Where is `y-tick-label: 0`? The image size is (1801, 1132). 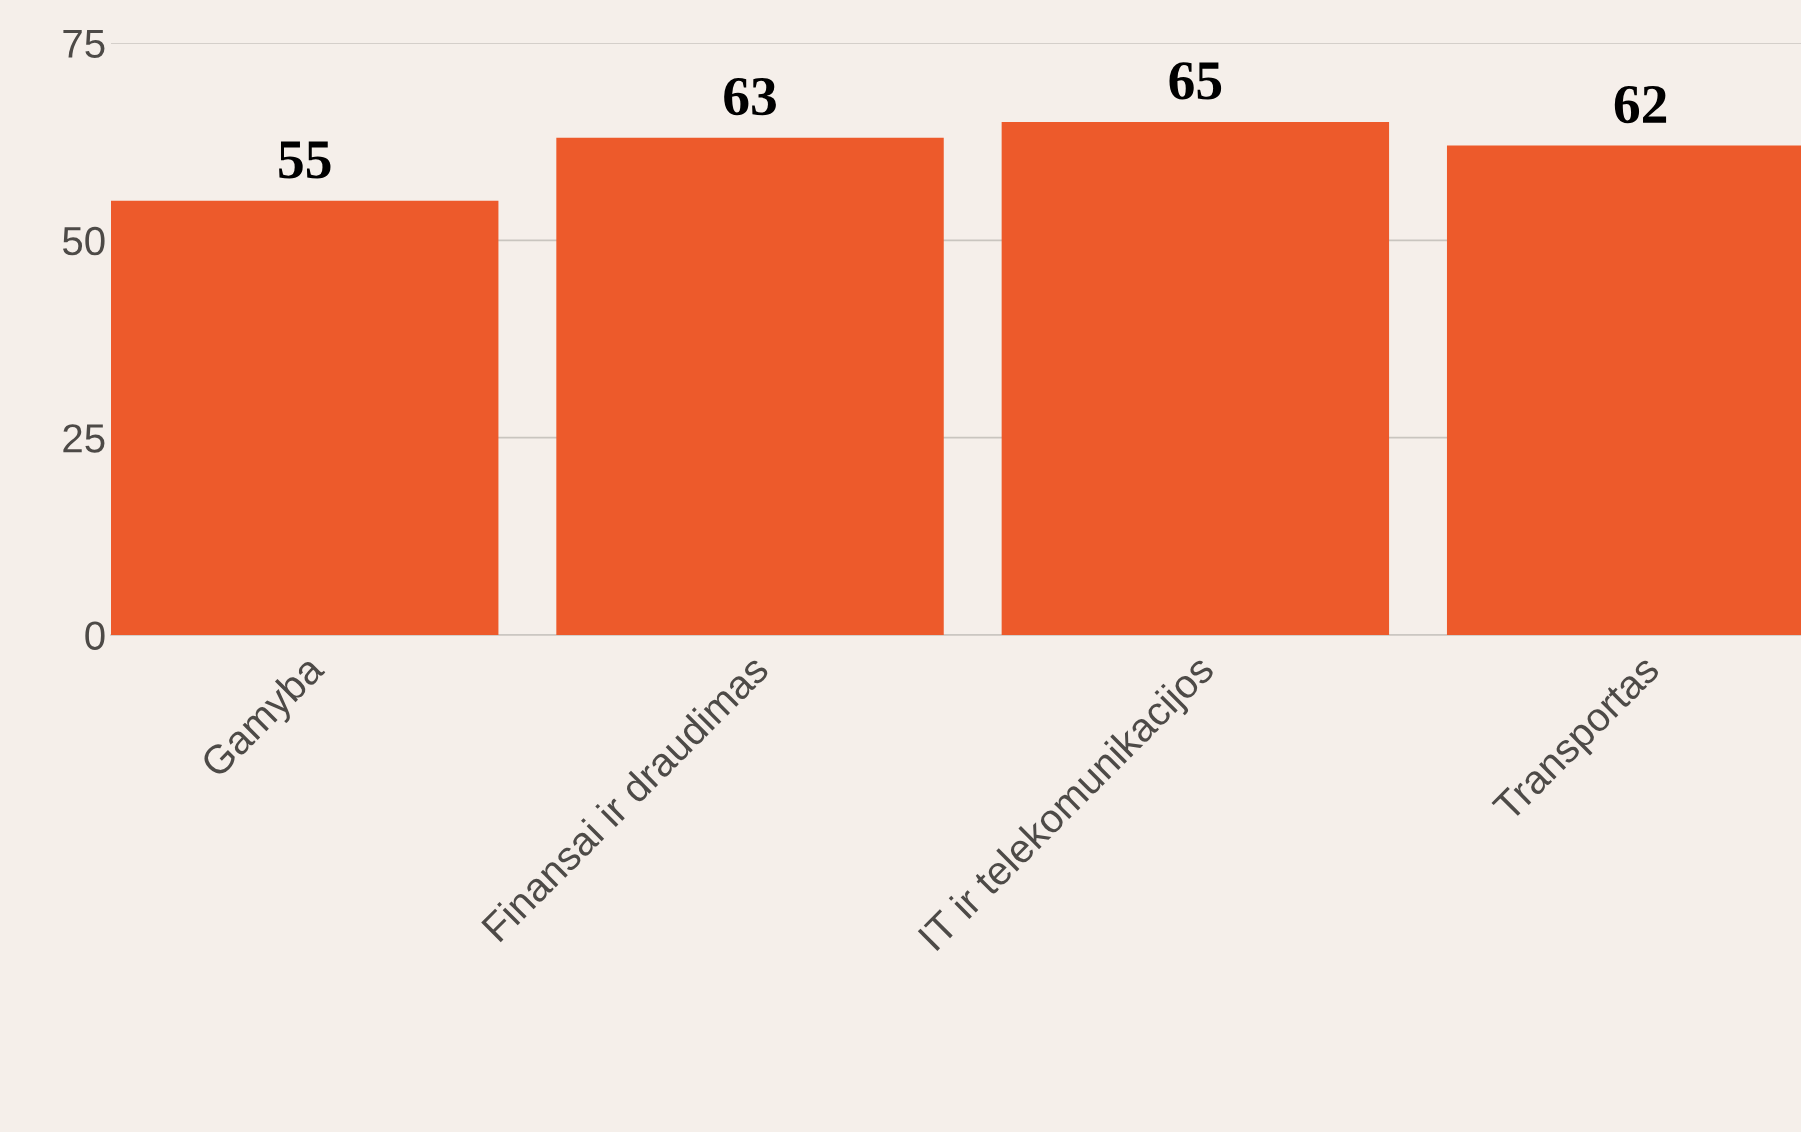 y-tick-label: 0 is located at coordinates (95, 635).